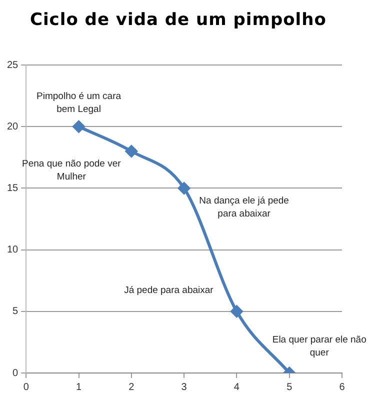 The image size is (382, 400). Describe the element at coordinates (244, 208) in the screenshot. I see `annotation: Na dança ele já pede para abaixar` at that location.